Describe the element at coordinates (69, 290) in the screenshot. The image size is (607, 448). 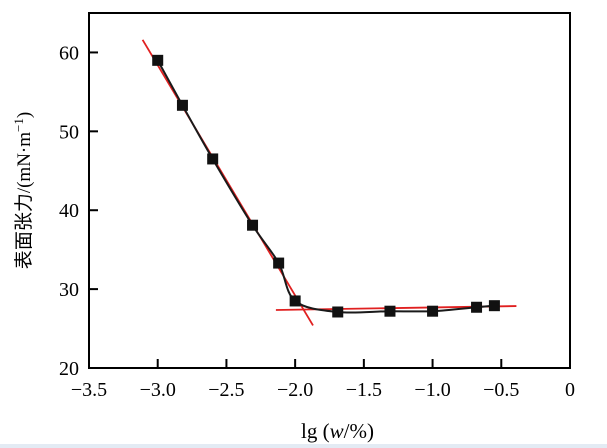
I see `y-tick-label: 30` at that location.